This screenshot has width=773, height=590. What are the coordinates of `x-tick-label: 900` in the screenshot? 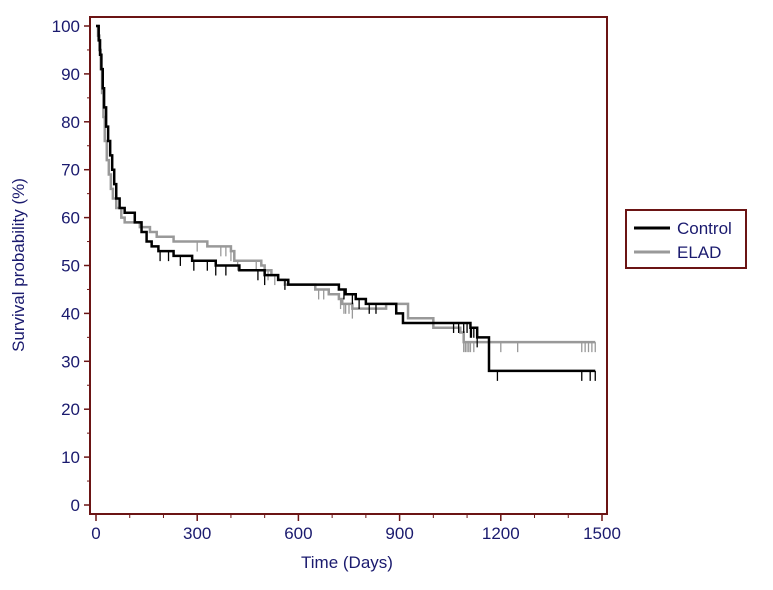 It's located at (399, 533).